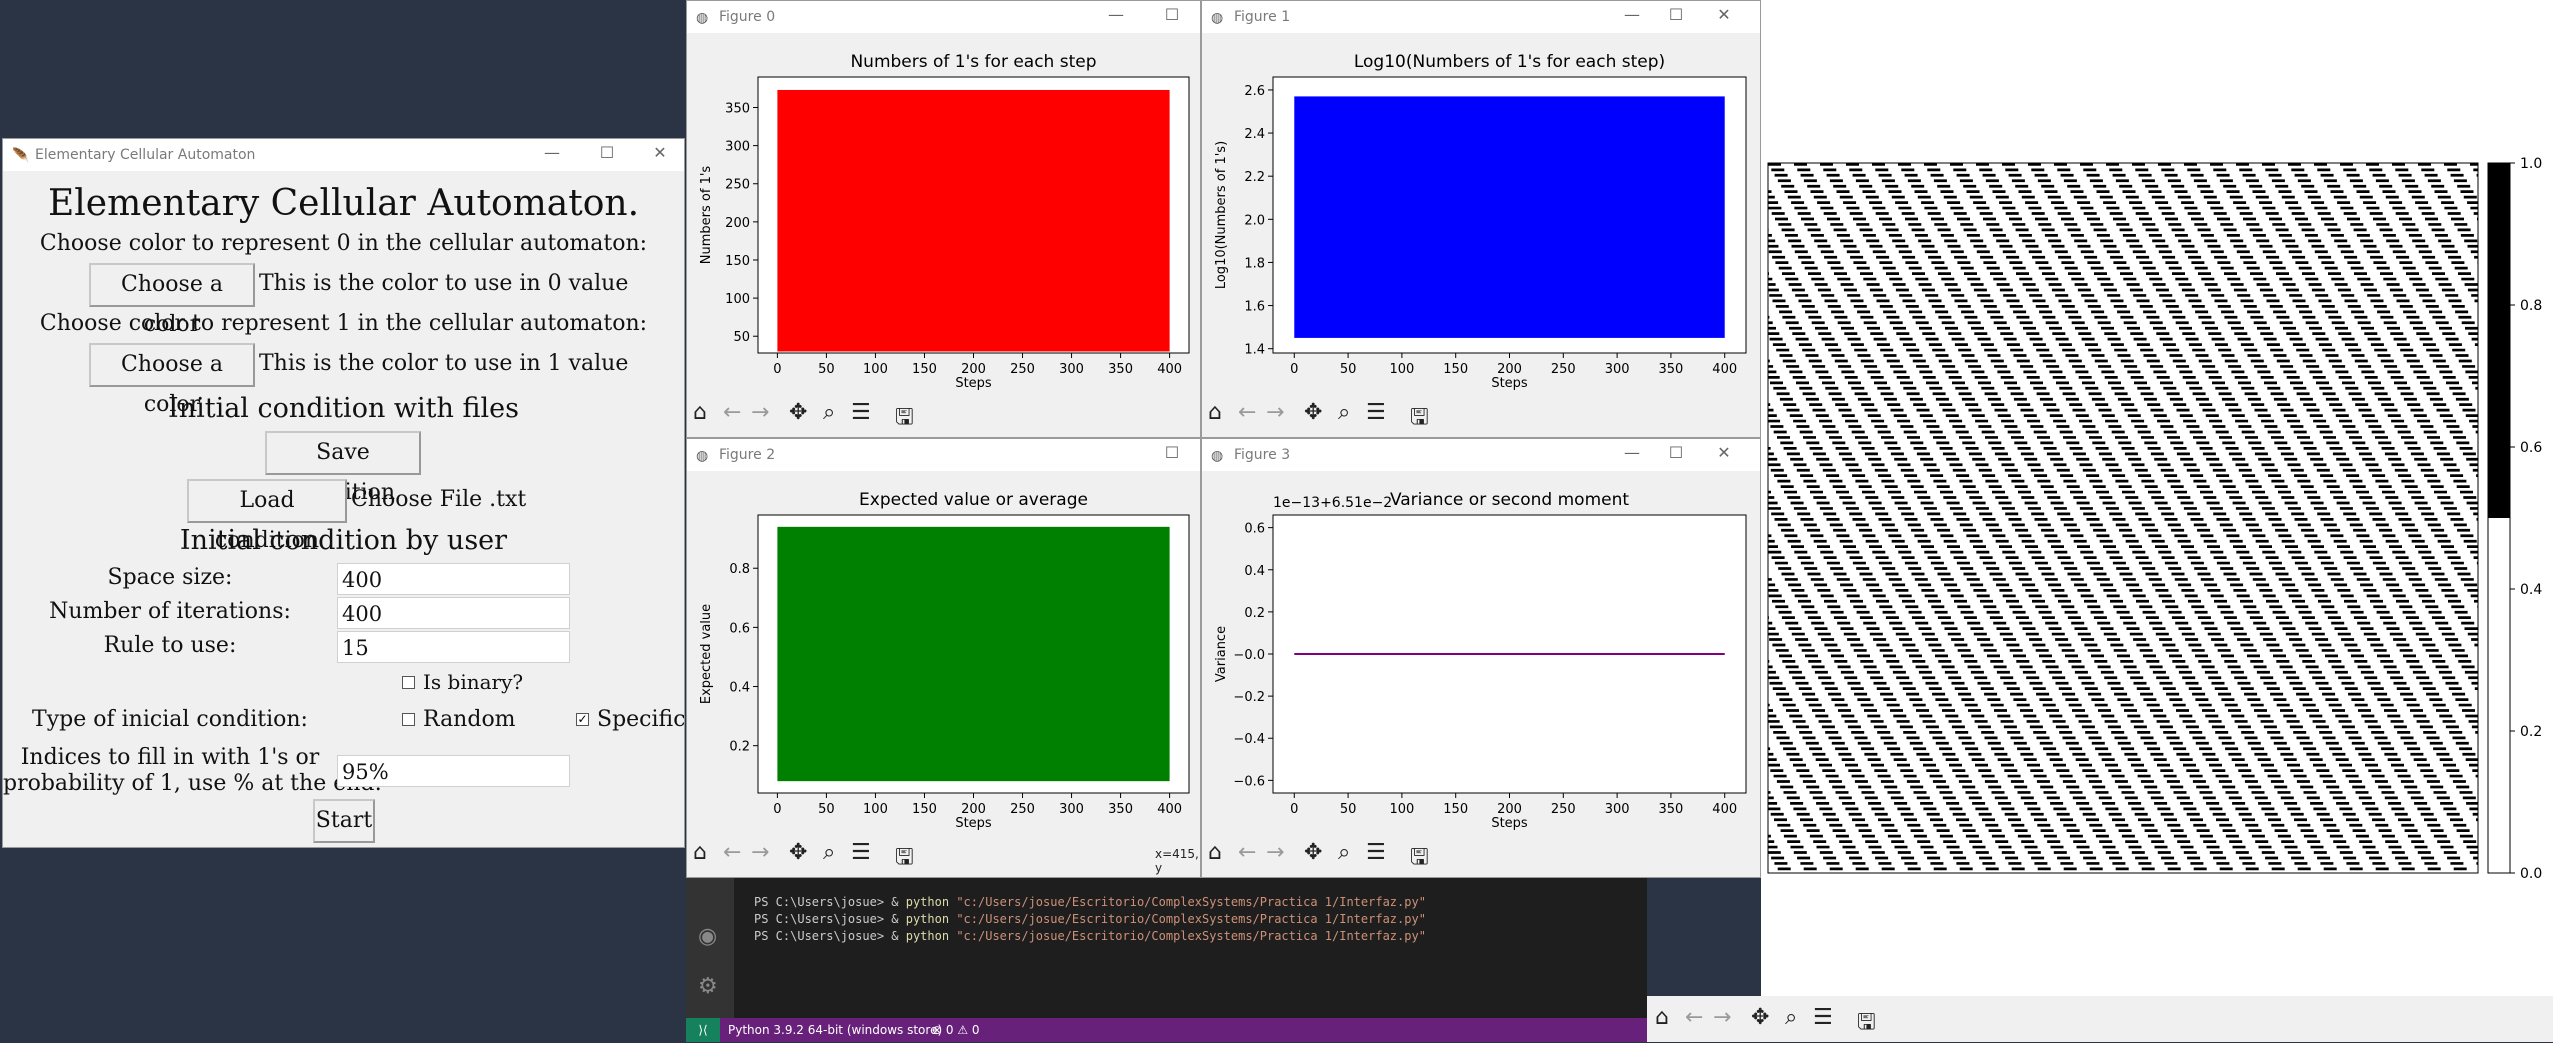  Describe the element at coordinates (1254, 91) in the screenshot. I see `y-tick-label: 2.6` at that location.